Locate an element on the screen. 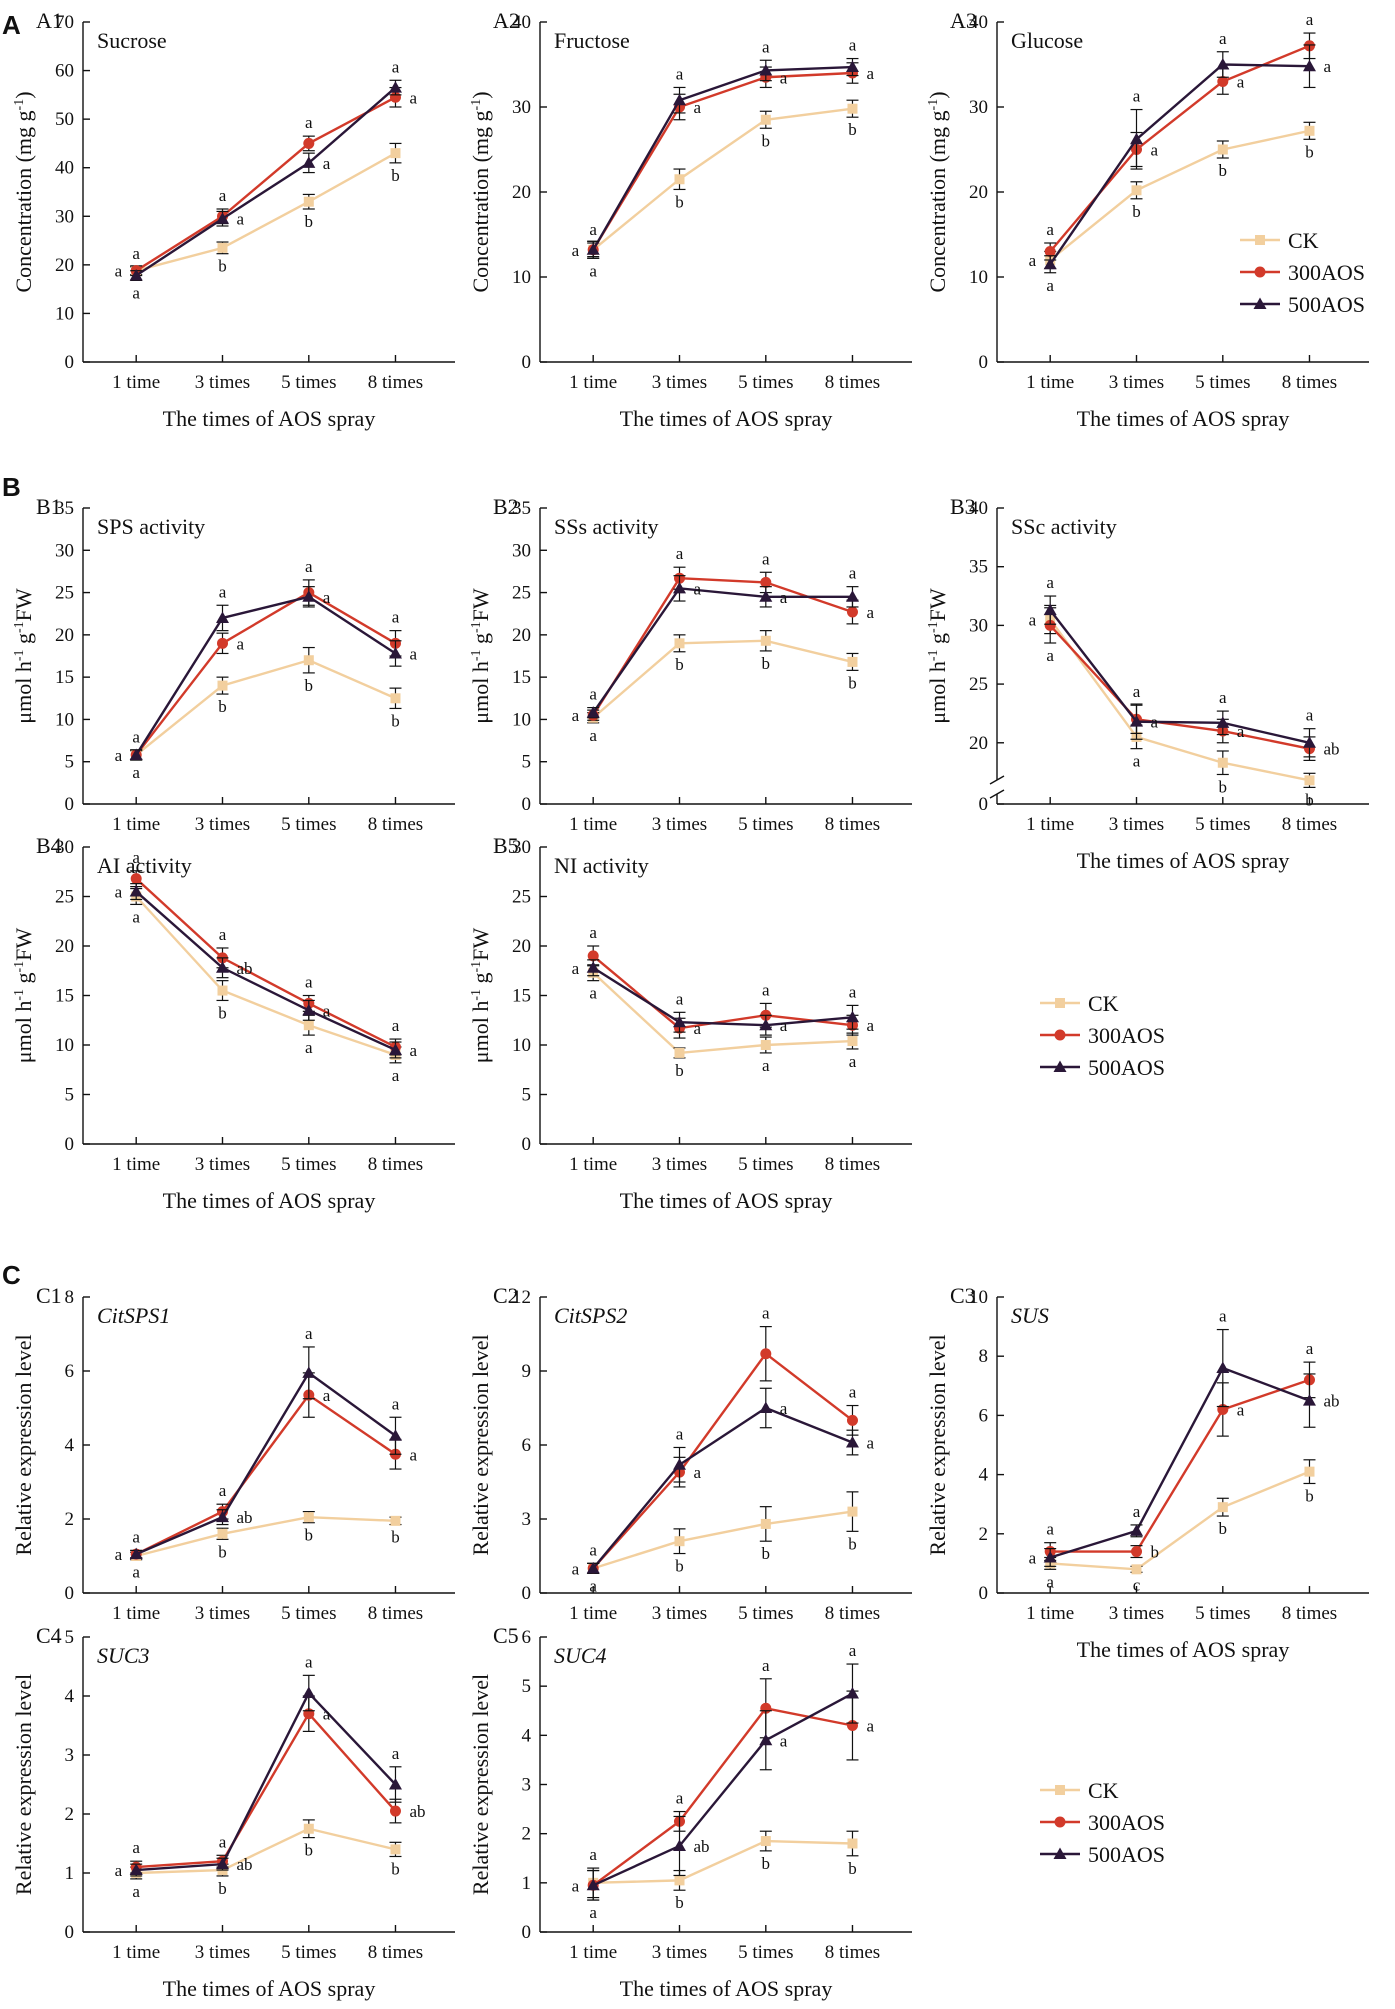 The image size is (1395, 2009). y-axis-label: μmol h-1 g-1FW is located at coordinates (23, 656).